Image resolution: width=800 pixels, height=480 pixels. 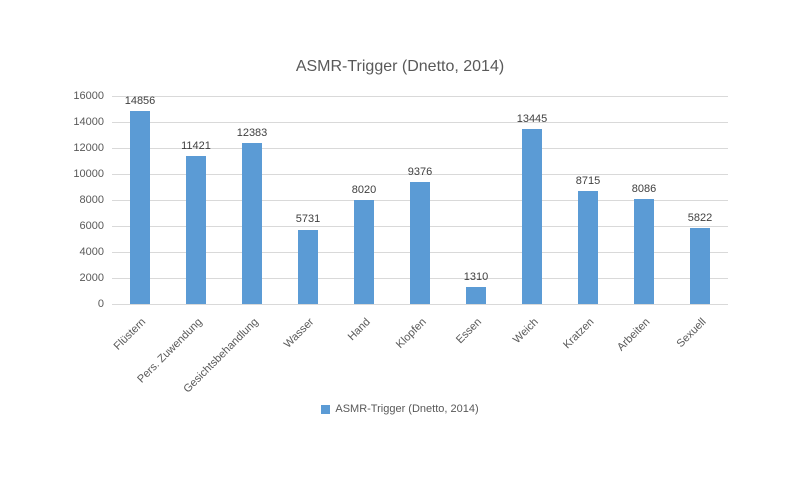 What do you see at coordinates (634, 335) in the screenshot?
I see `x-axis-label: Arbeiten` at bounding box center [634, 335].